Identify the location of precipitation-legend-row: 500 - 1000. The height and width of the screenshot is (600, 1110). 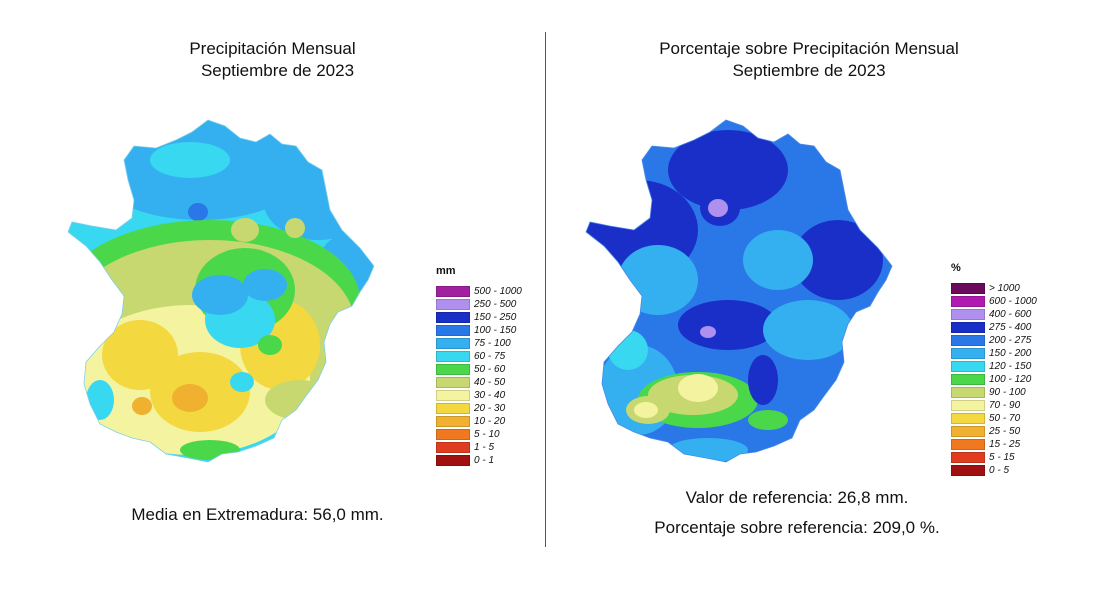
(479, 291).